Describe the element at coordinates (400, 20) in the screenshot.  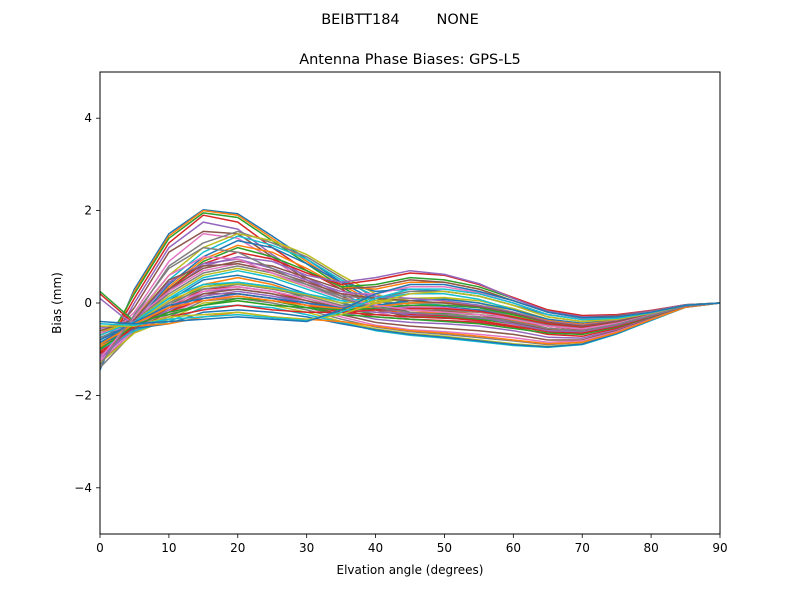
I see `figure-suptitle: BEIBTT184 NONE` at that location.